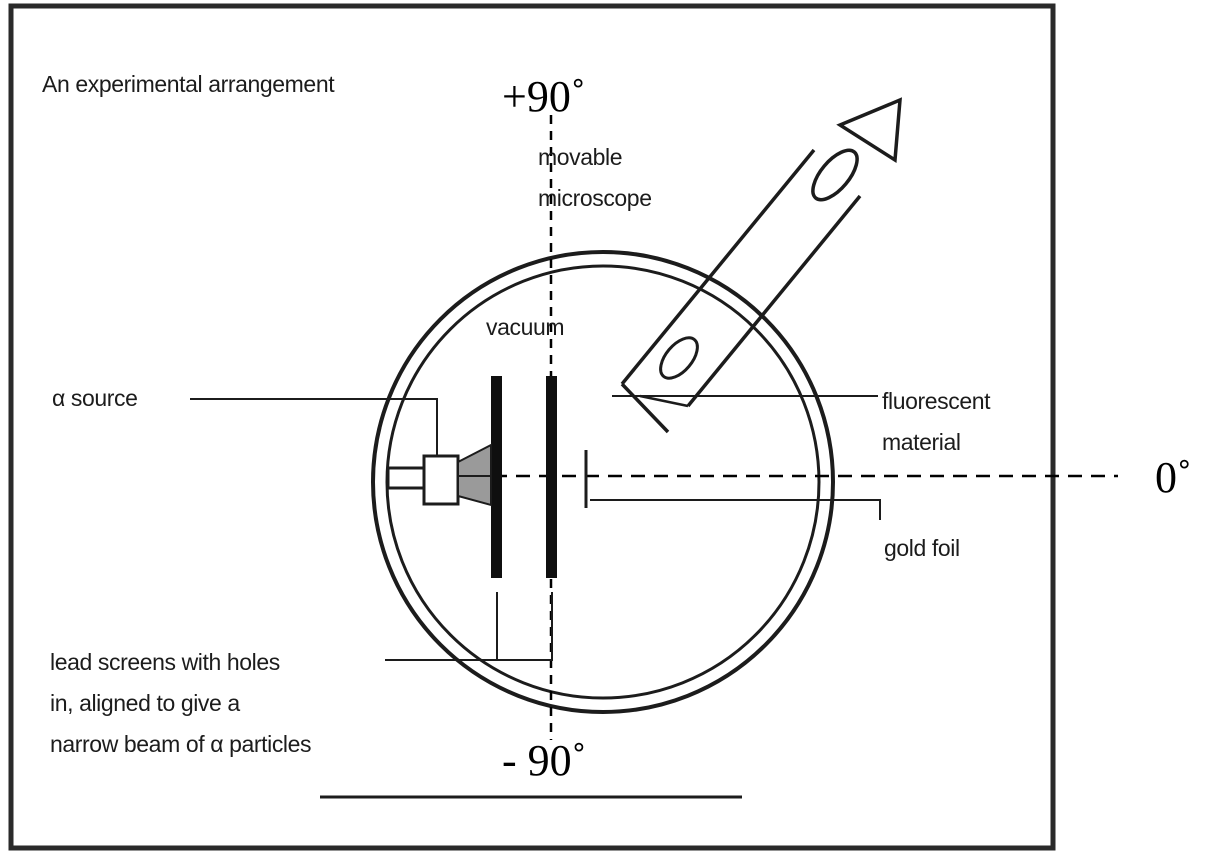  What do you see at coordinates (180, 744) in the screenshot?
I see `lead-screens-label-line3: narrow beam of α particles` at bounding box center [180, 744].